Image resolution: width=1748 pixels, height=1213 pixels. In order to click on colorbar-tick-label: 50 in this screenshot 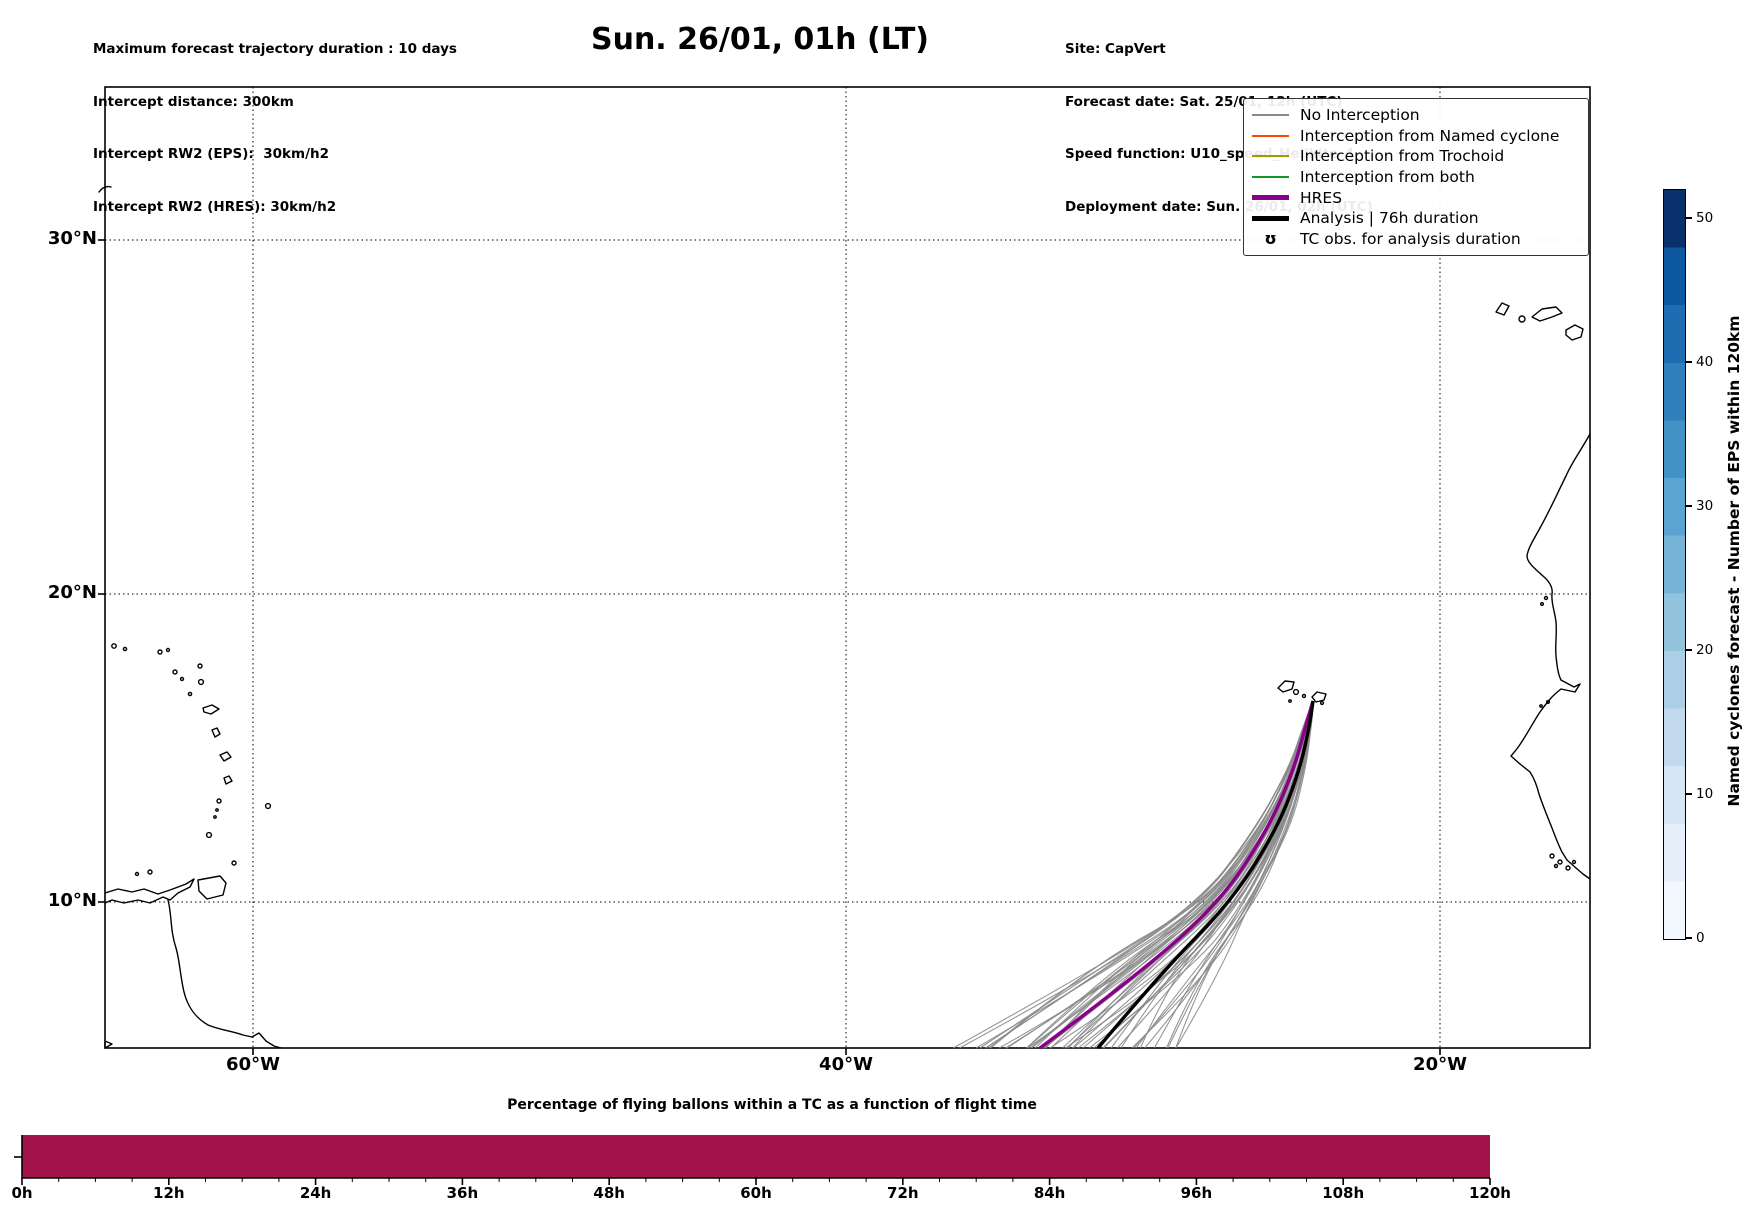, I will do `click(1705, 218)`.